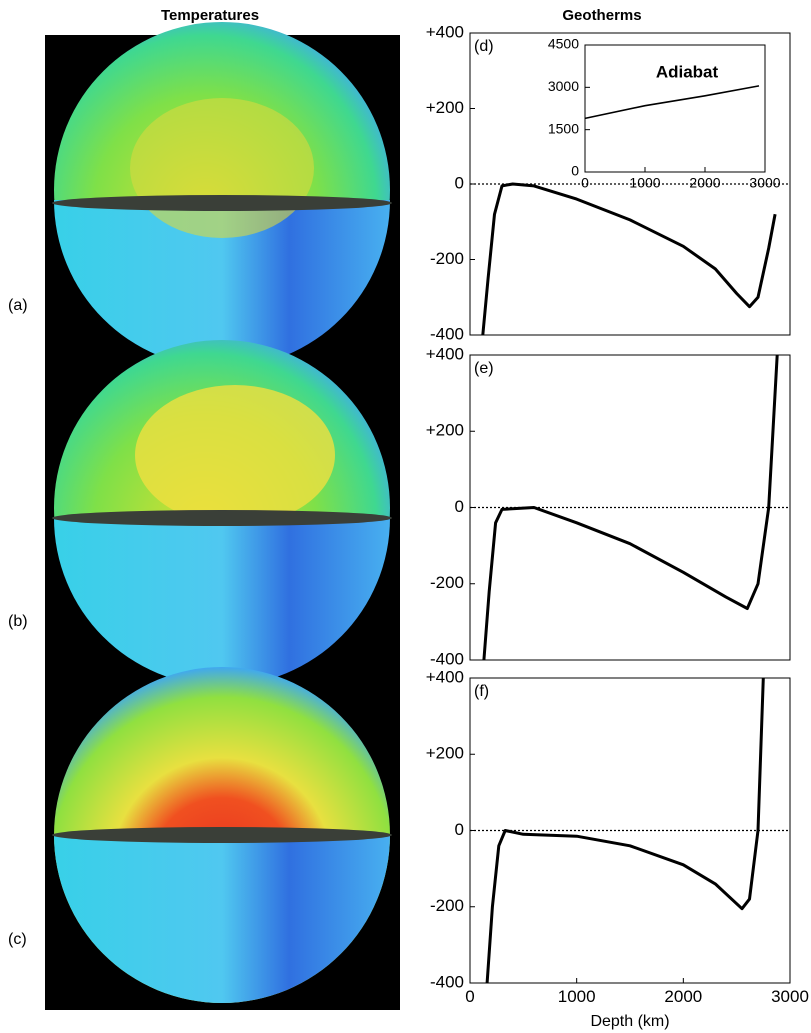  I want to click on panel-label: (b), so click(18, 621).